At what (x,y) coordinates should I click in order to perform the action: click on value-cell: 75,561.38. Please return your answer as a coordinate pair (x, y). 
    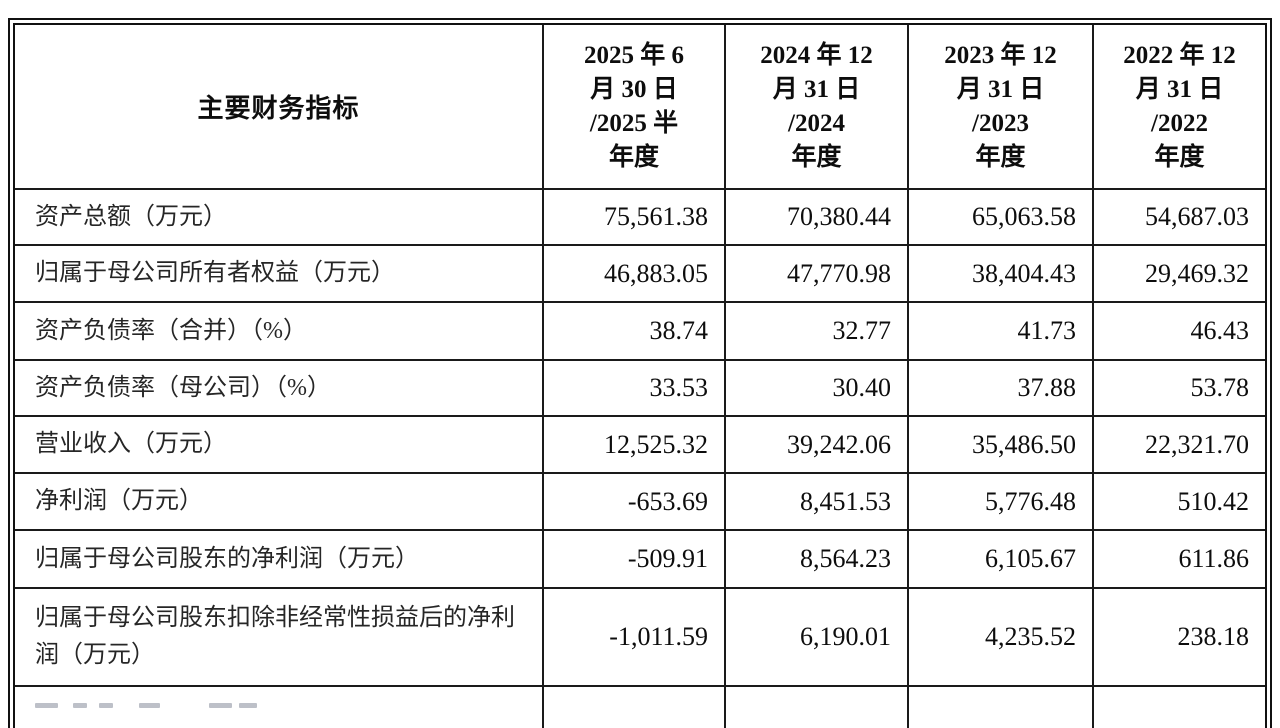
    Looking at the image, I should click on (634, 217).